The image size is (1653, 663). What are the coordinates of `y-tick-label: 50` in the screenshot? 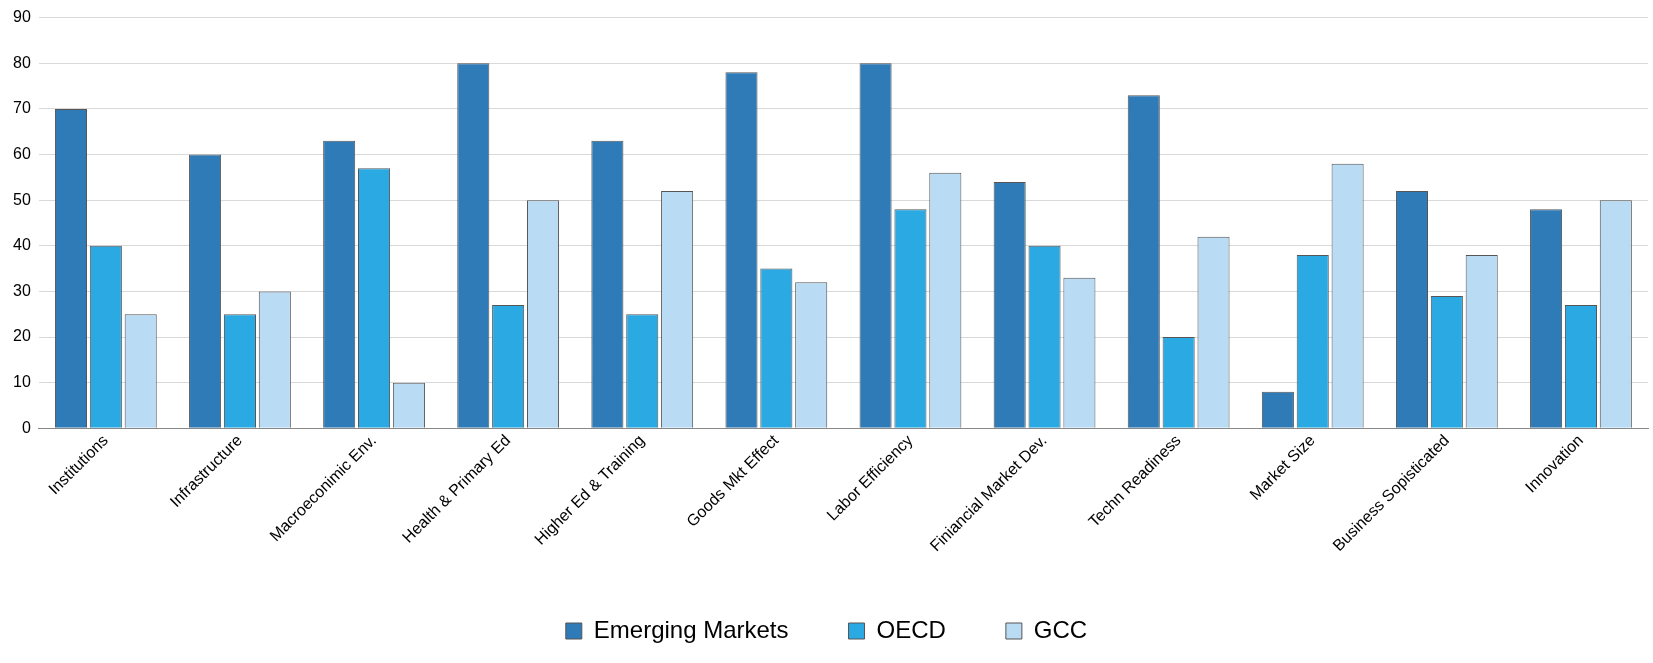 It's located at (22, 199).